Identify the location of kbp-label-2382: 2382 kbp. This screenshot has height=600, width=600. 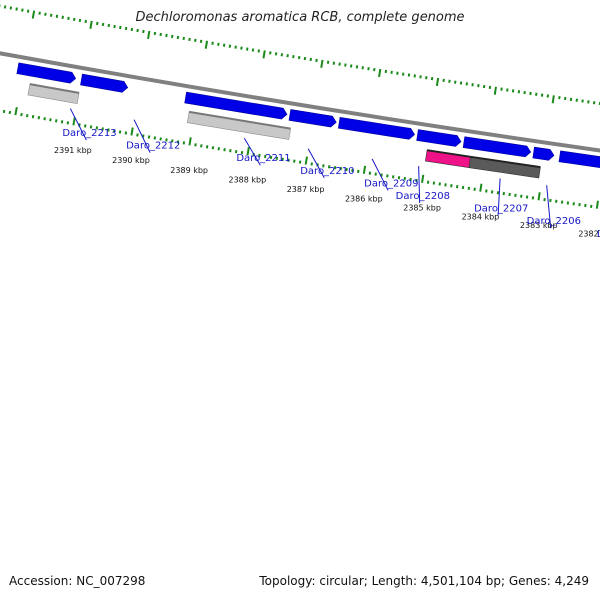
(589, 233).